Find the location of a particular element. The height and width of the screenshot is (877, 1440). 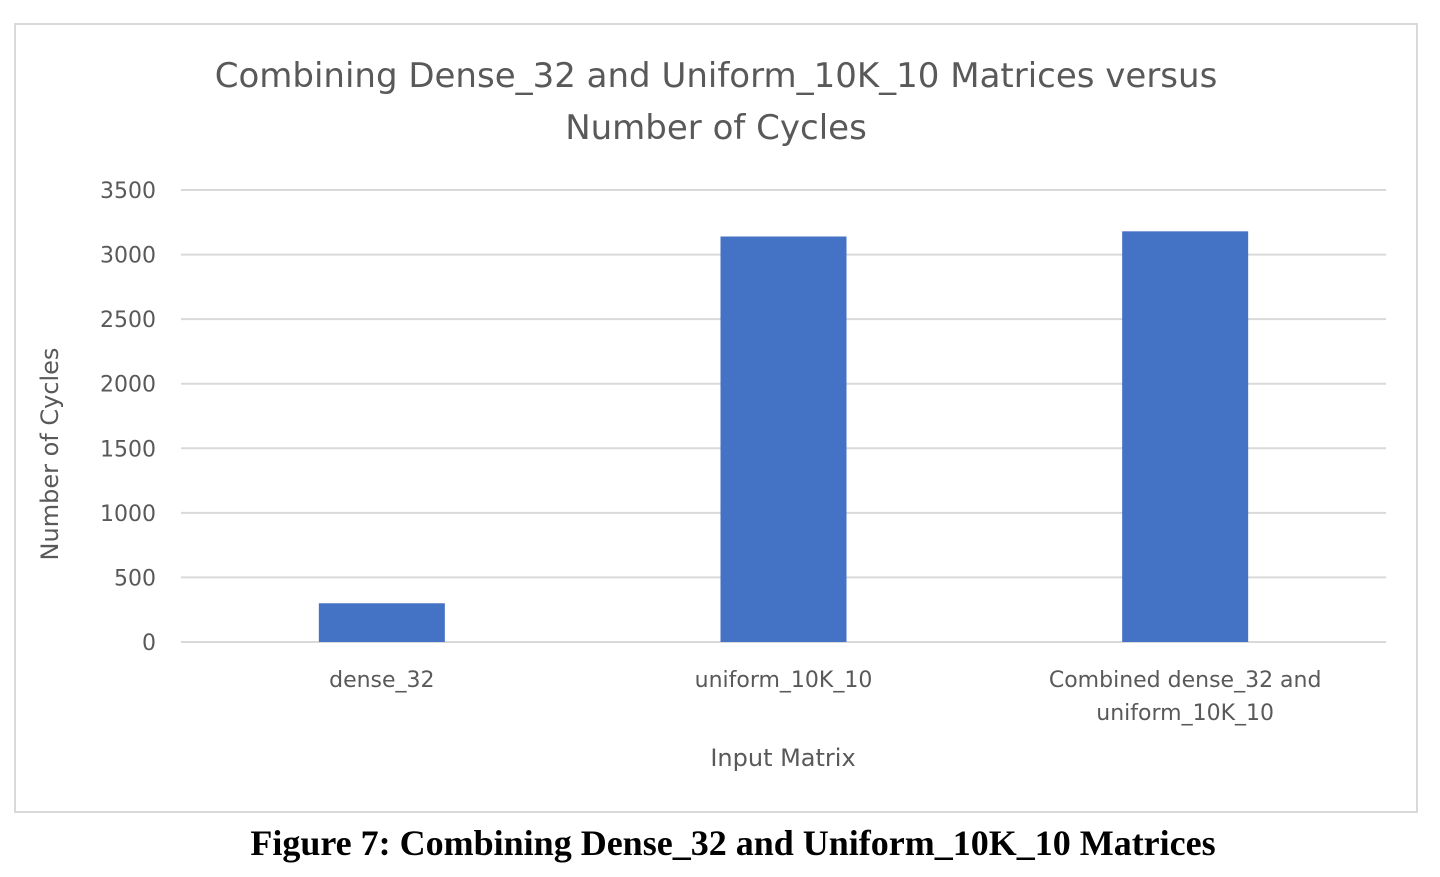

y-tick-label: 1000 is located at coordinates (128, 514).